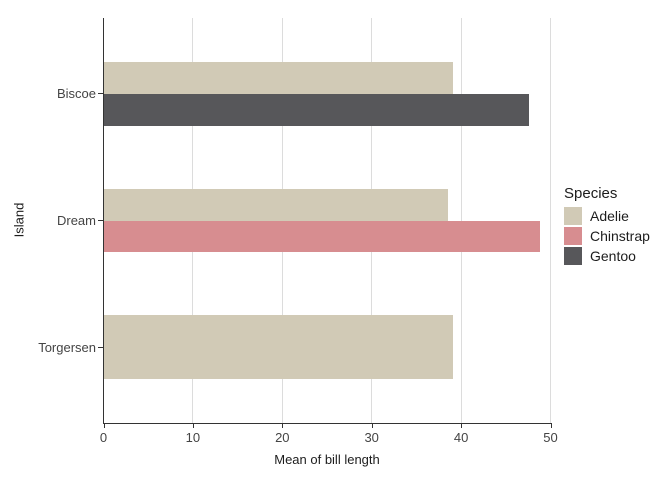 The image size is (672, 480). I want to click on x-tick-label-40: 40, so click(461, 437).